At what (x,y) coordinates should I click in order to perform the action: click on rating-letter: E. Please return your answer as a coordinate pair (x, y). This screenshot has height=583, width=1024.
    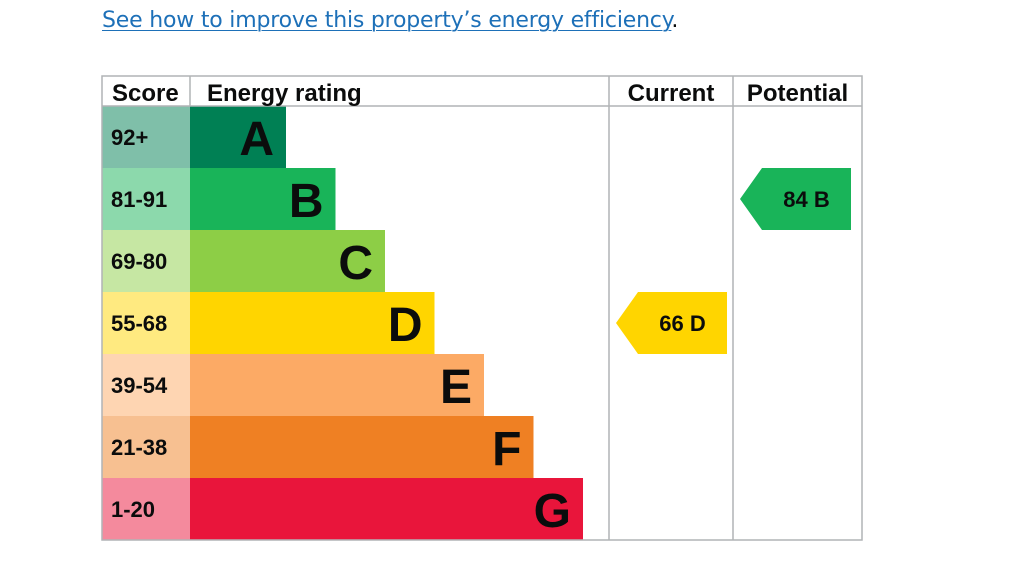
    Looking at the image, I should click on (456, 387).